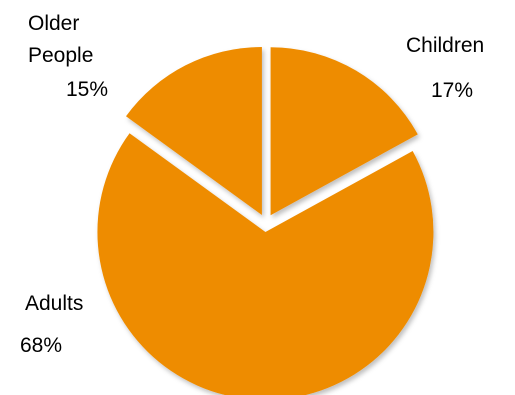 The height and width of the screenshot is (395, 515). What do you see at coordinates (41, 345) in the screenshot?
I see `value-label-adults: 68%` at bounding box center [41, 345].